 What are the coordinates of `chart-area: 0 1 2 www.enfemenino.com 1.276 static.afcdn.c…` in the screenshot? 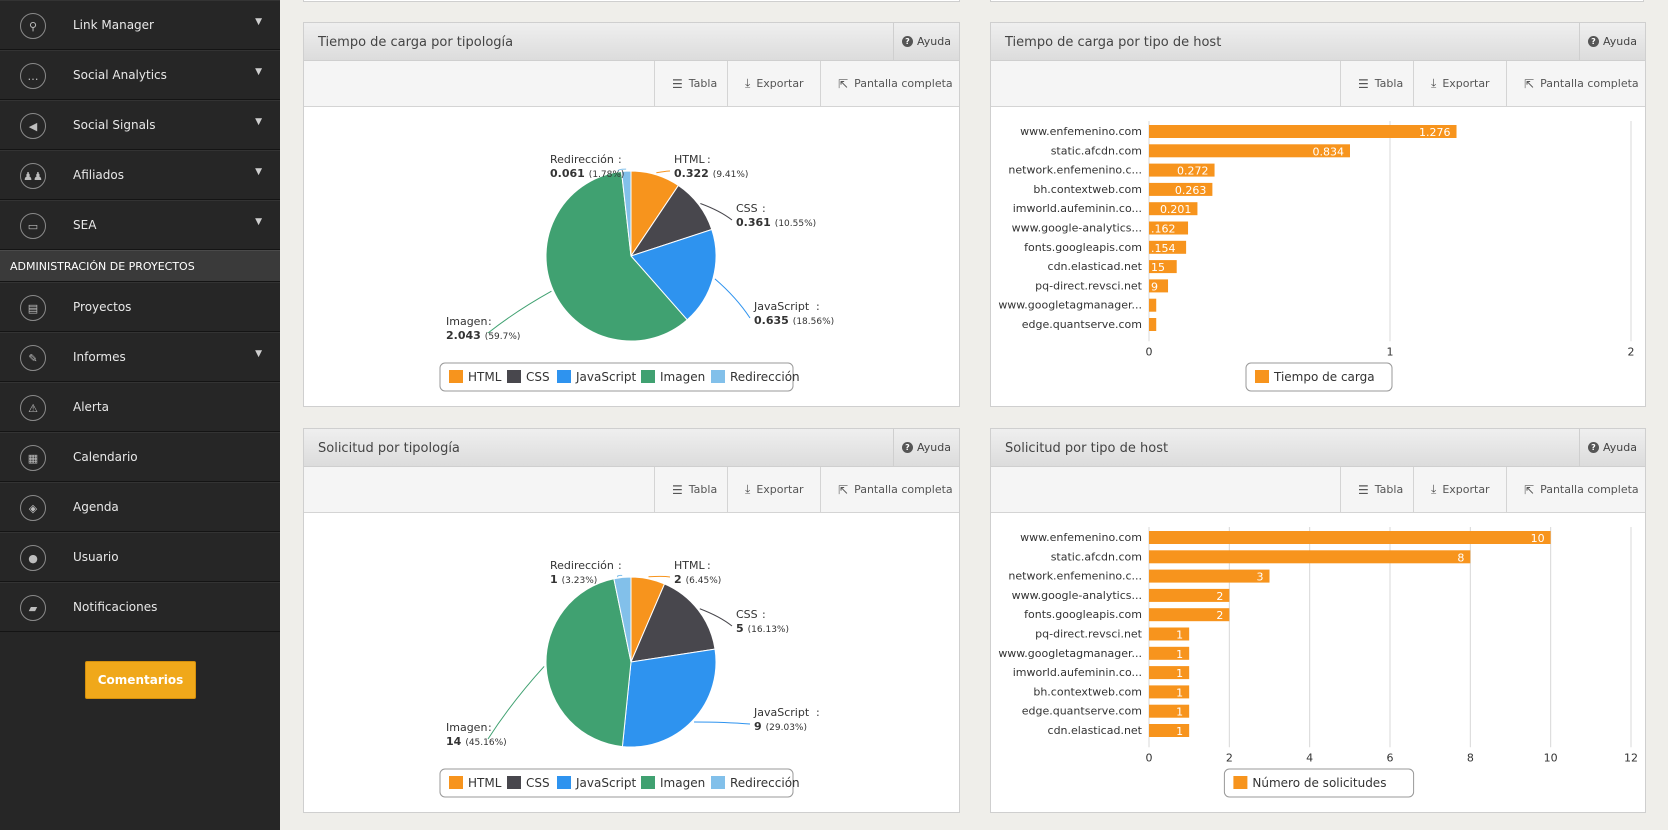 It's located at (1318, 256).